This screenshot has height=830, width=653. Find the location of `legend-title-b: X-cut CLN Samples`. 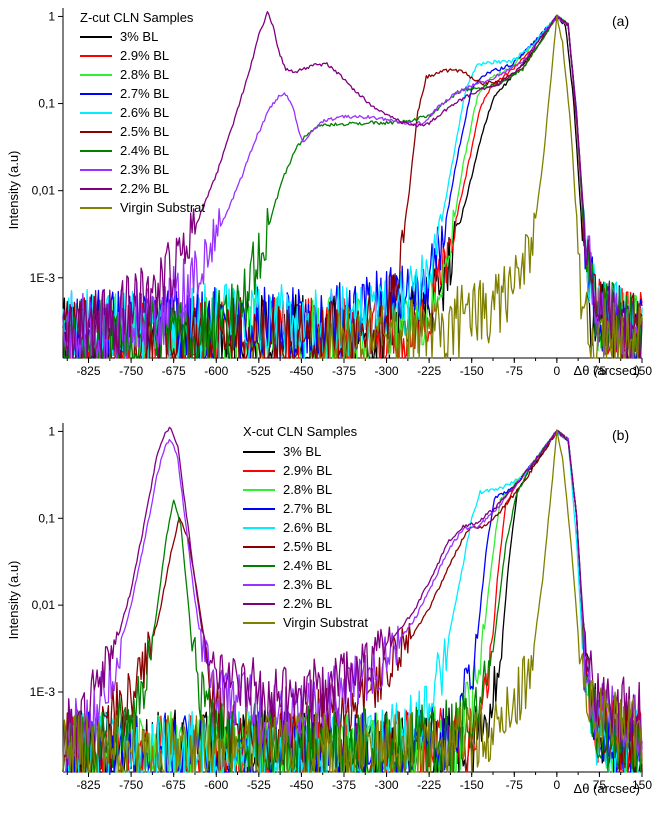

legend-title-b: X-cut CLN Samples is located at coordinates (300, 431).